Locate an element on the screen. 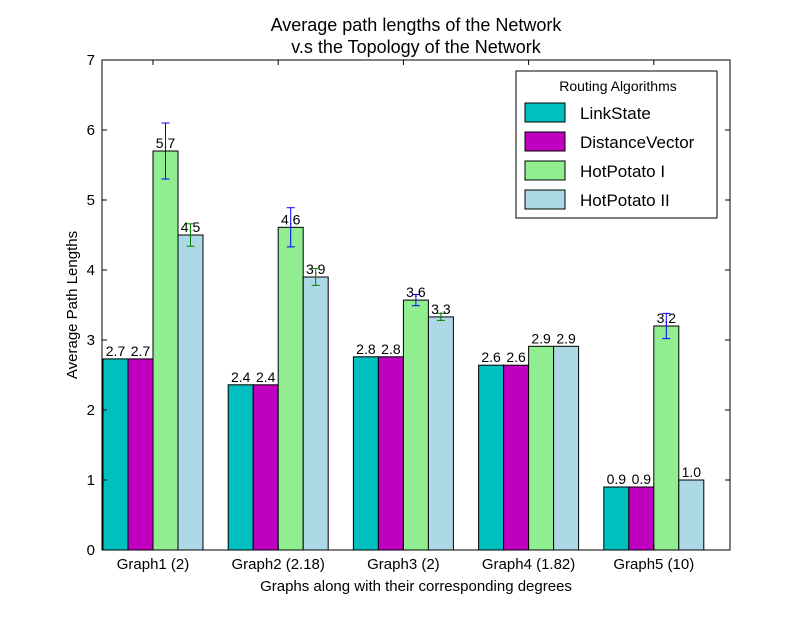 This screenshot has height=617, width=812. legend-entry-label: HotPotato I is located at coordinates (622, 171).